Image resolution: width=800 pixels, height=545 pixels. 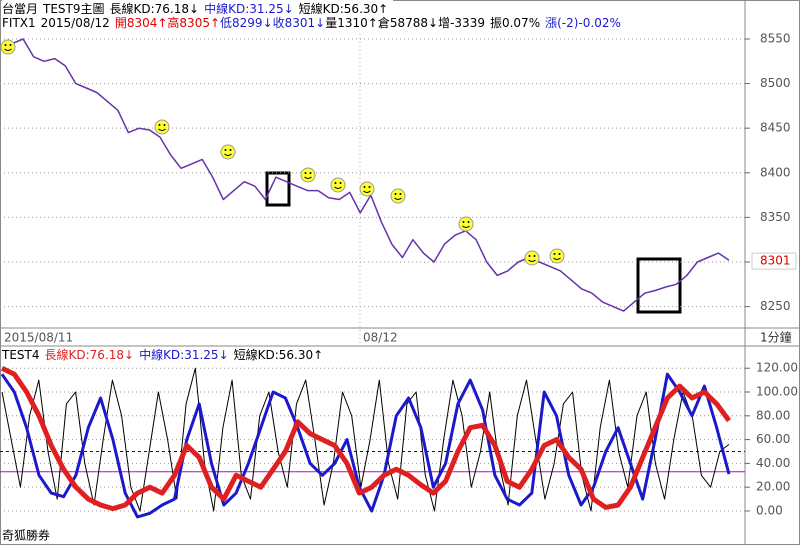 What do you see at coordinates (583, 23) in the screenshot?
I see `header-text: 漲(-2)-0.02%` at bounding box center [583, 23].